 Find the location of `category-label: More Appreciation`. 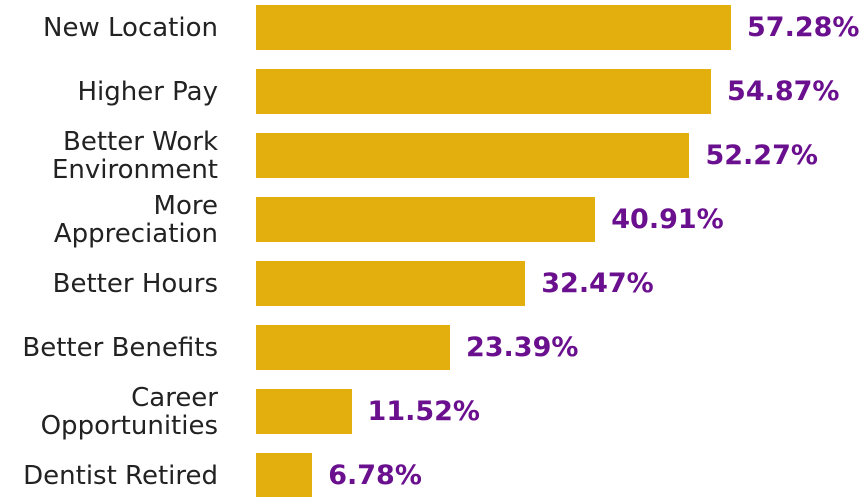

category-label: More Appreciation is located at coordinates (135, 219).